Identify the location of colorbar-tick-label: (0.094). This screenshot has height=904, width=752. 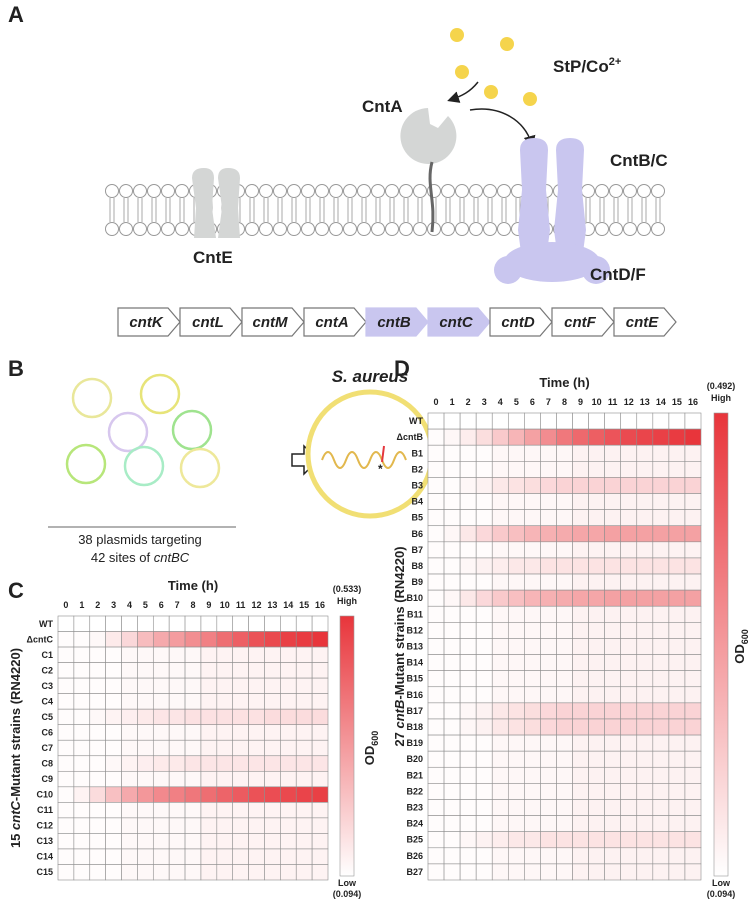
(347, 894).